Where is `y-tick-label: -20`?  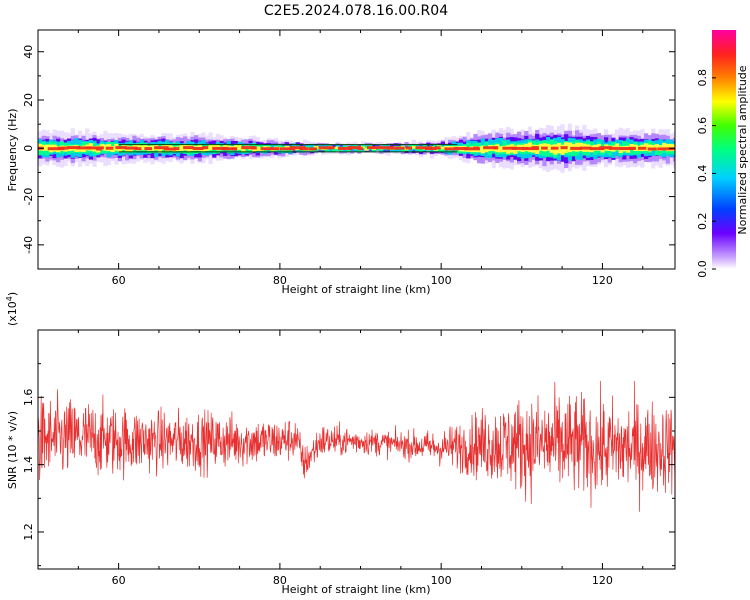 y-tick-label: -20 is located at coordinates (28, 197).